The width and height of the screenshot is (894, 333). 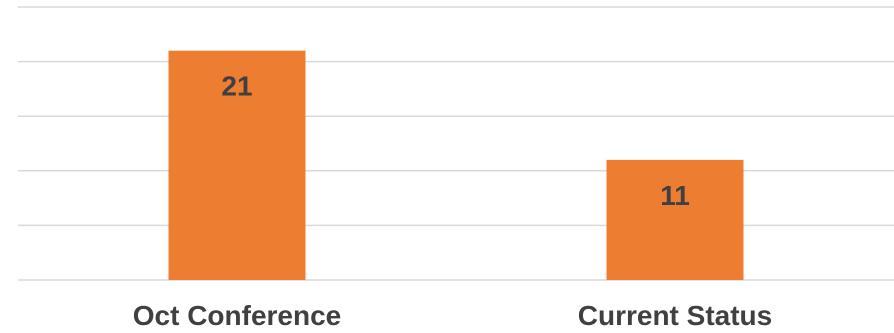 What do you see at coordinates (236, 86) in the screenshot?
I see `data-label: 21` at bounding box center [236, 86].